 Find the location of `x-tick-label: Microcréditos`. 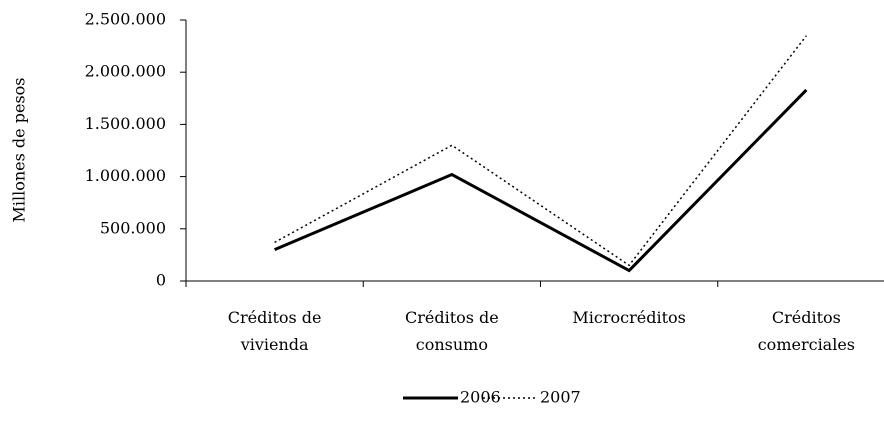

x-tick-label: Microcréditos is located at coordinates (629, 317).